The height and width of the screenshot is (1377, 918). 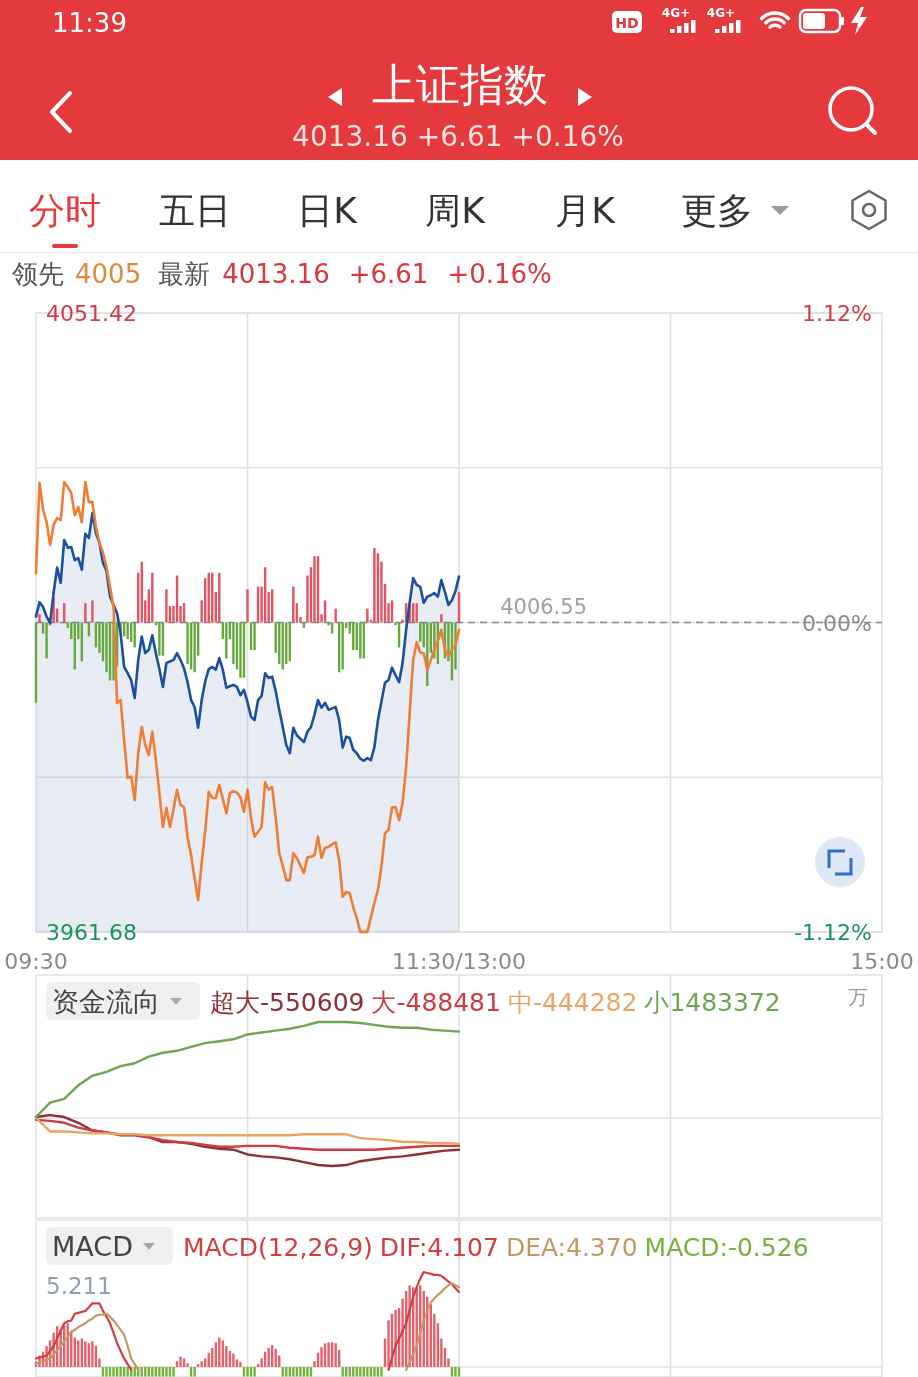 What do you see at coordinates (455, 210) in the screenshot?
I see `annotation: 周K` at bounding box center [455, 210].